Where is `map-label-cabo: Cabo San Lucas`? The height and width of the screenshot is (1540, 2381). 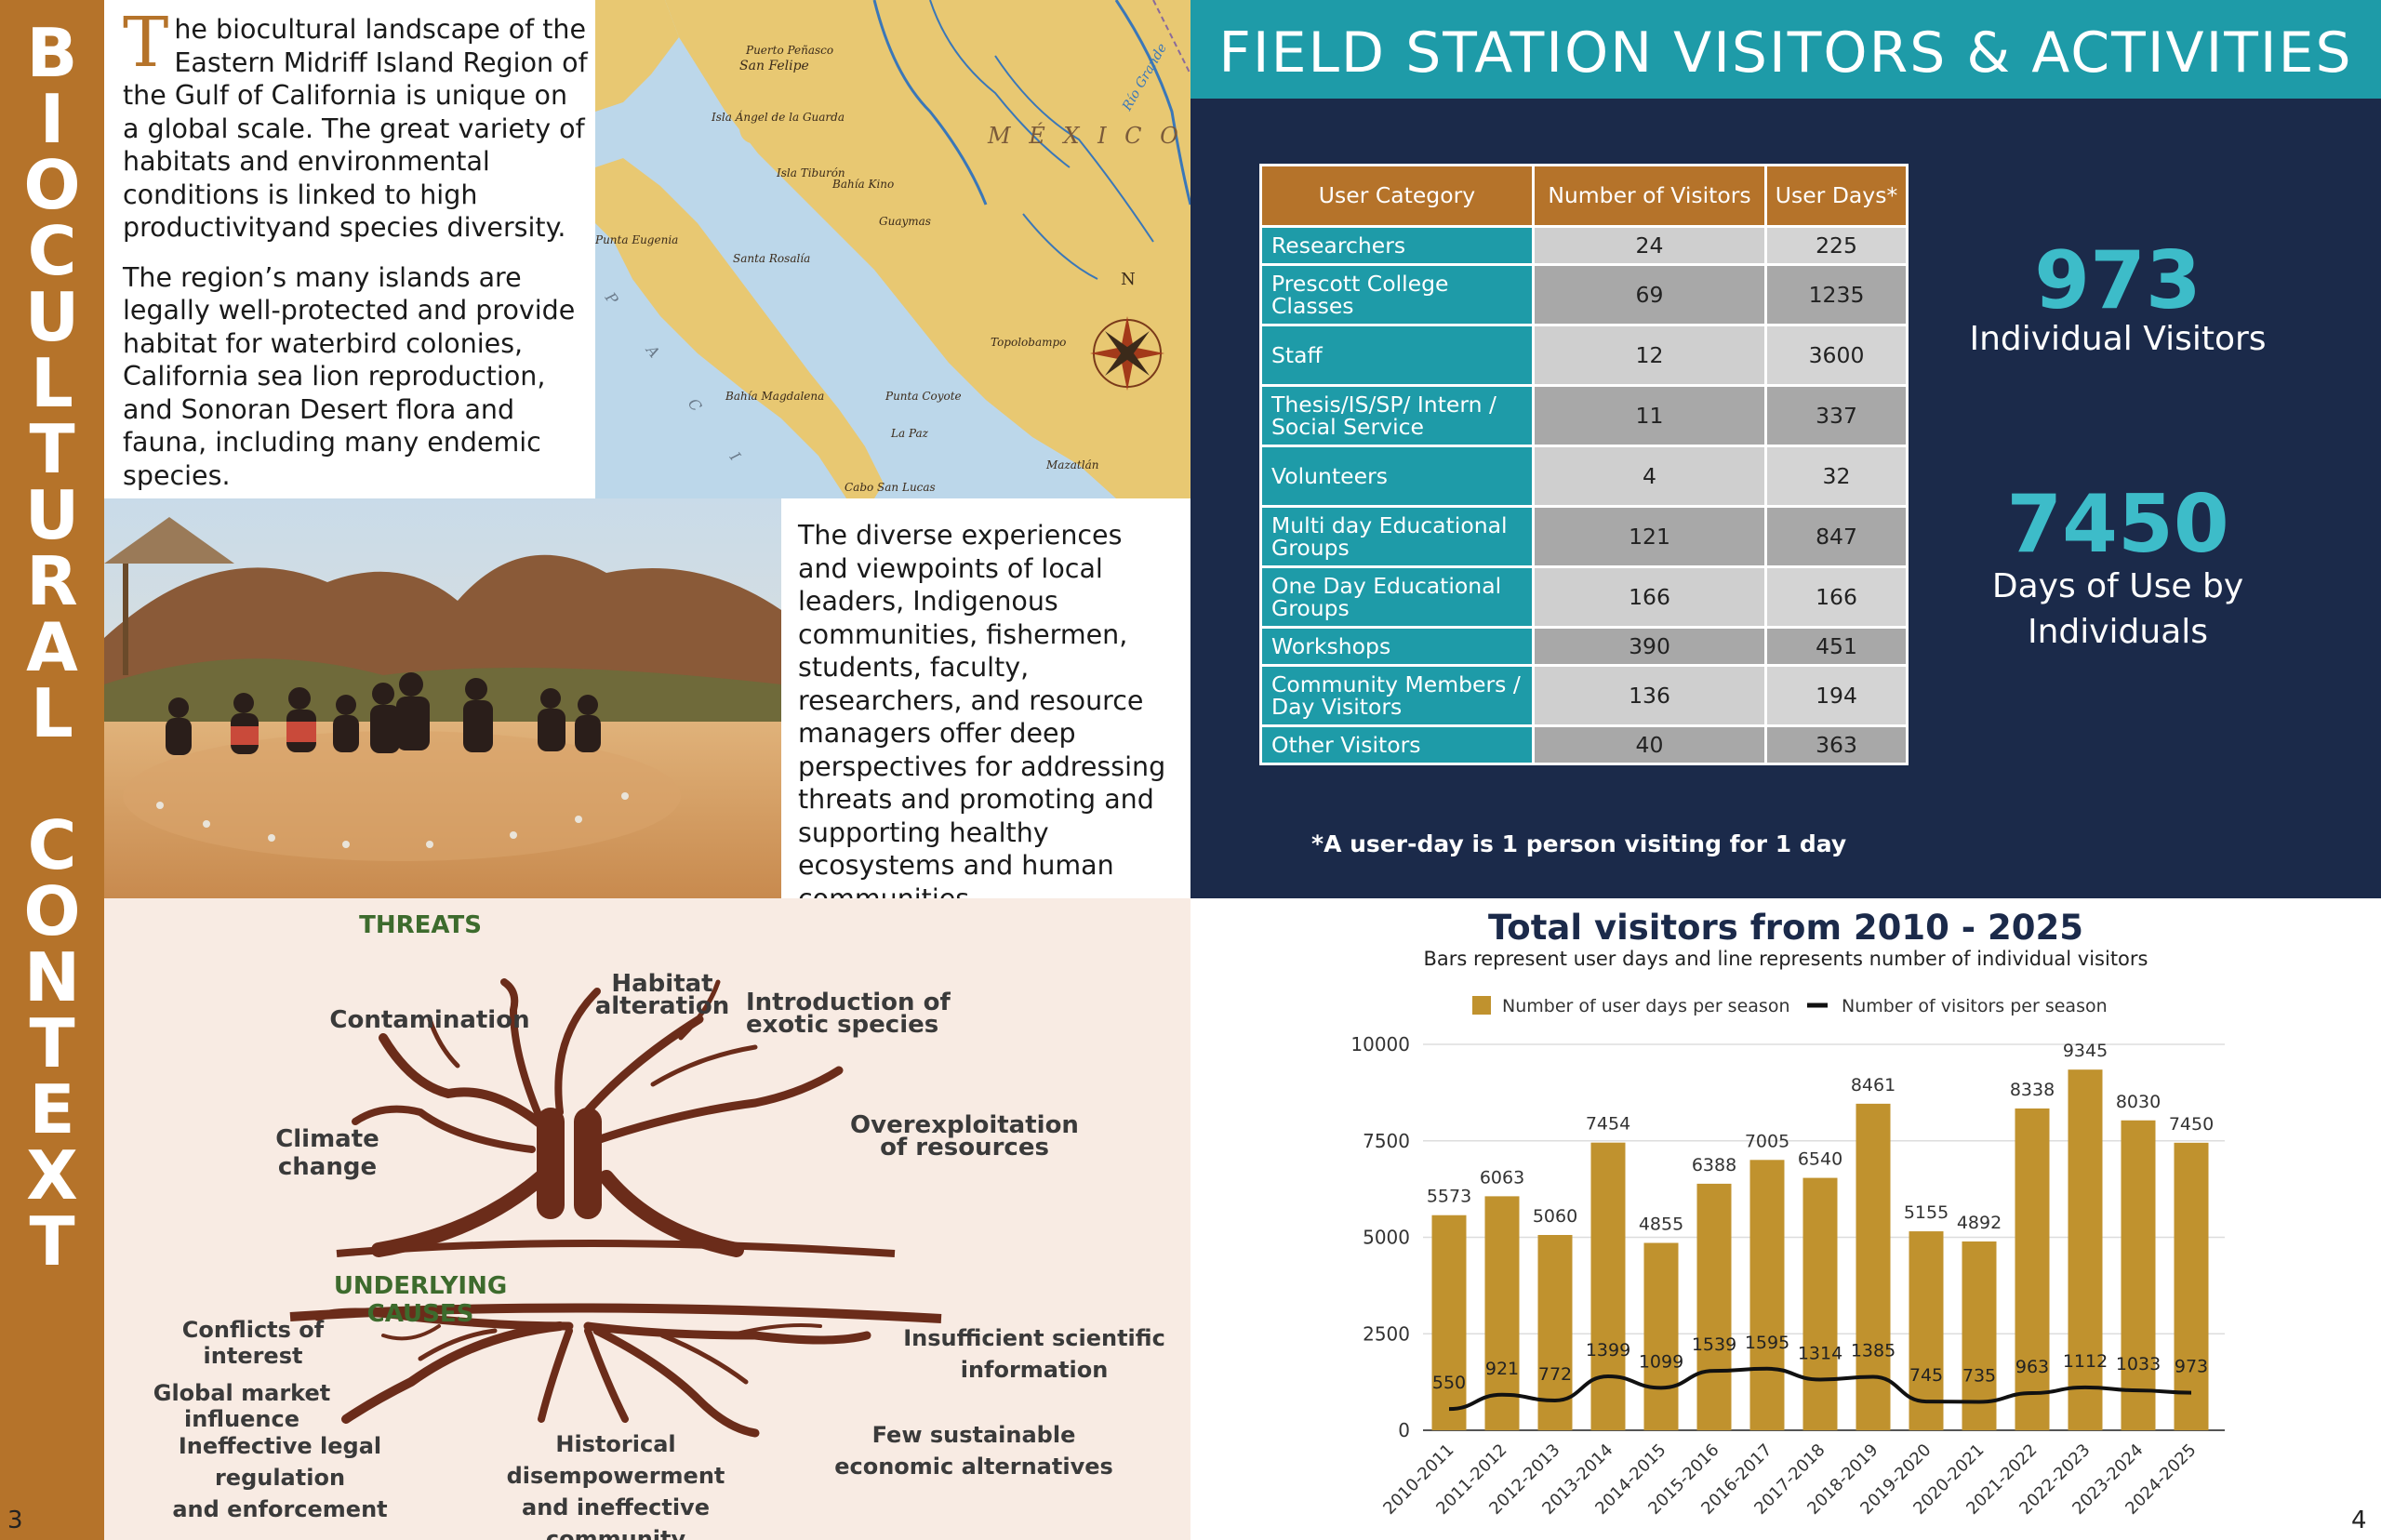 map-label-cabo: Cabo San Lucas is located at coordinates (890, 487).